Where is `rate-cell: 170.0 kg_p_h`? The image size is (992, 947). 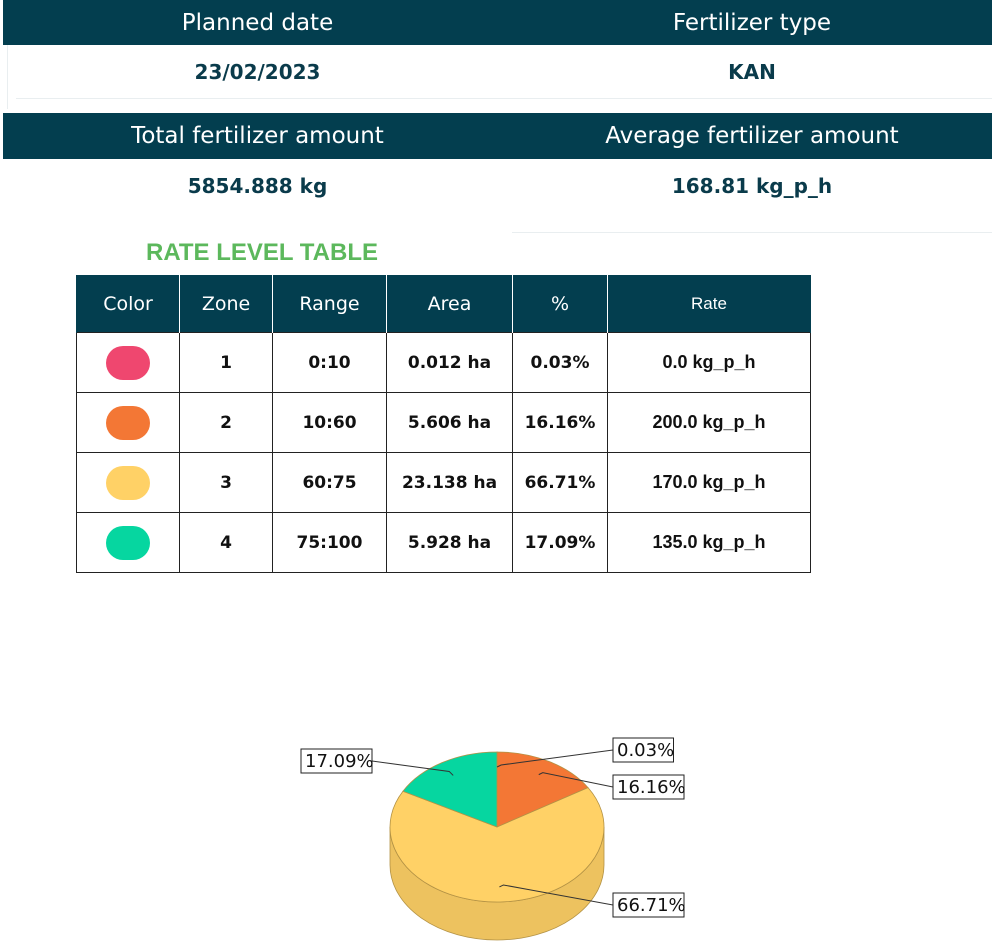
rate-cell: 170.0 kg_p_h is located at coordinates (709, 482).